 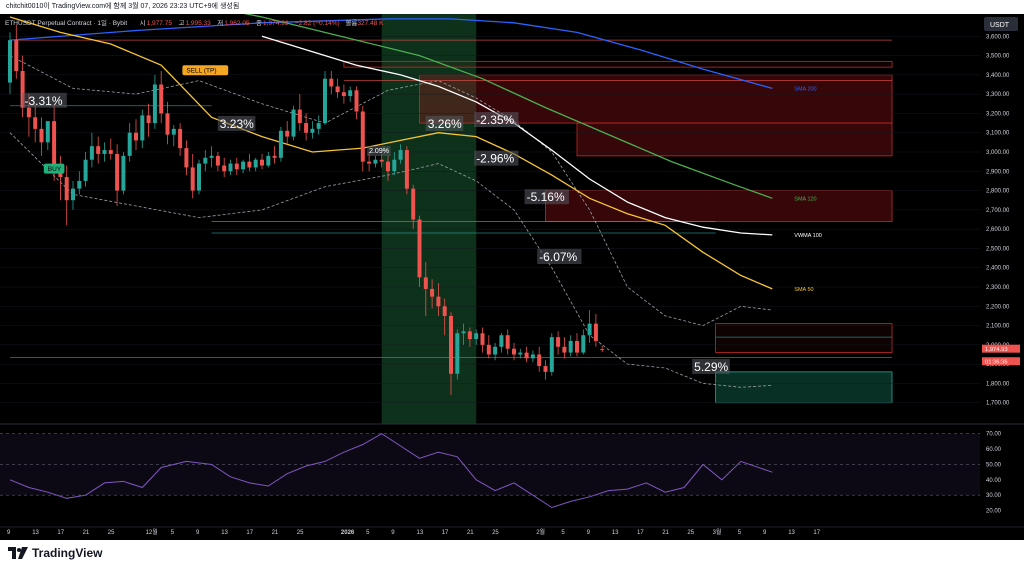 I want to click on footer: TradingView, so click(x=512, y=554).